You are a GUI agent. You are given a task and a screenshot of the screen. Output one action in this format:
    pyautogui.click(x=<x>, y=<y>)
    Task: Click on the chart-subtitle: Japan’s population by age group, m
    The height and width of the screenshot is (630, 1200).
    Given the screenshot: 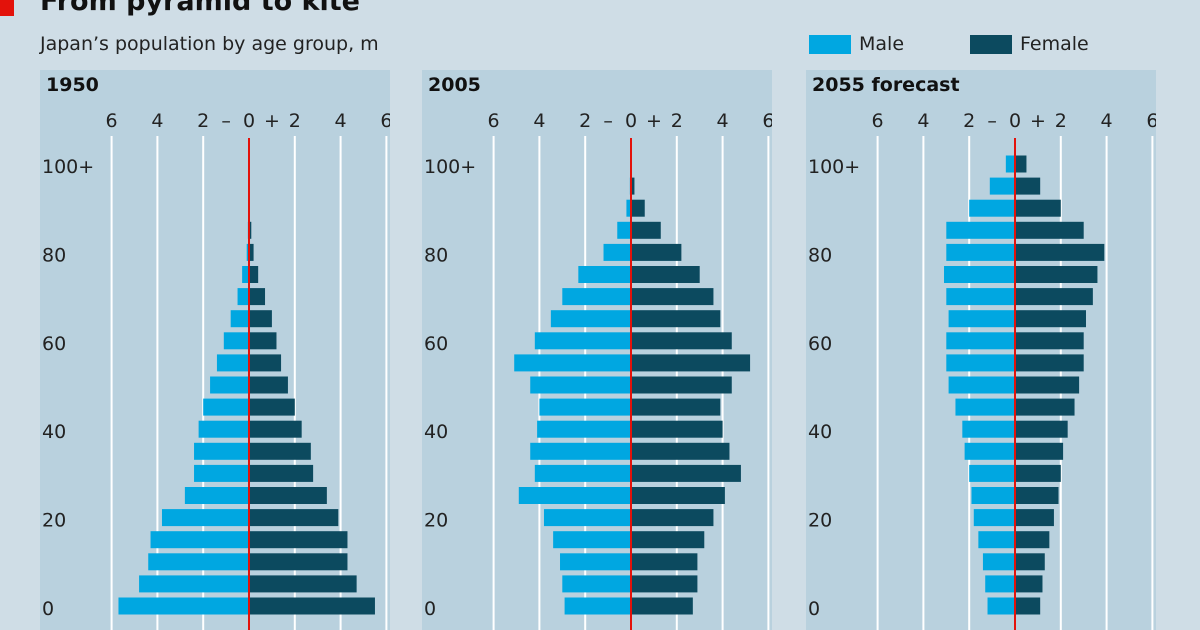 What is the action you would take?
    pyautogui.click(x=209, y=44)
    